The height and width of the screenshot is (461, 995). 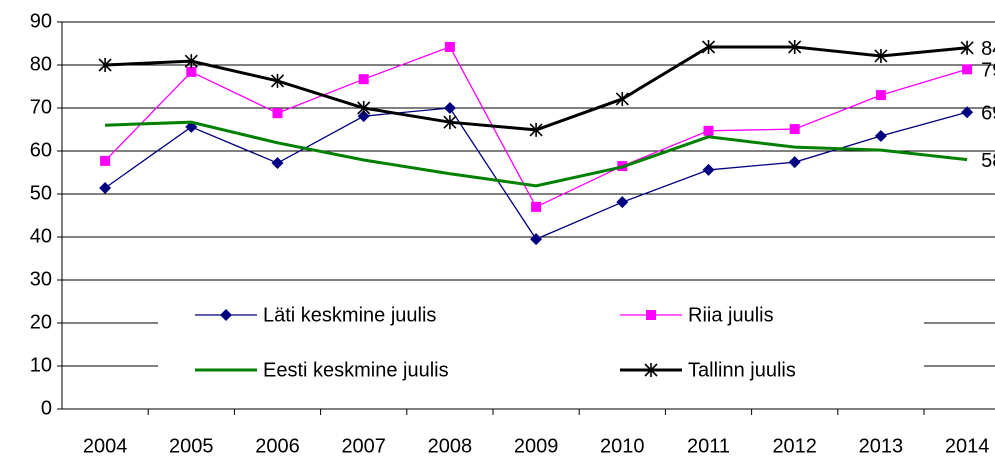 I want to click on y-tick-label: 80, so click(x=41, y=64).